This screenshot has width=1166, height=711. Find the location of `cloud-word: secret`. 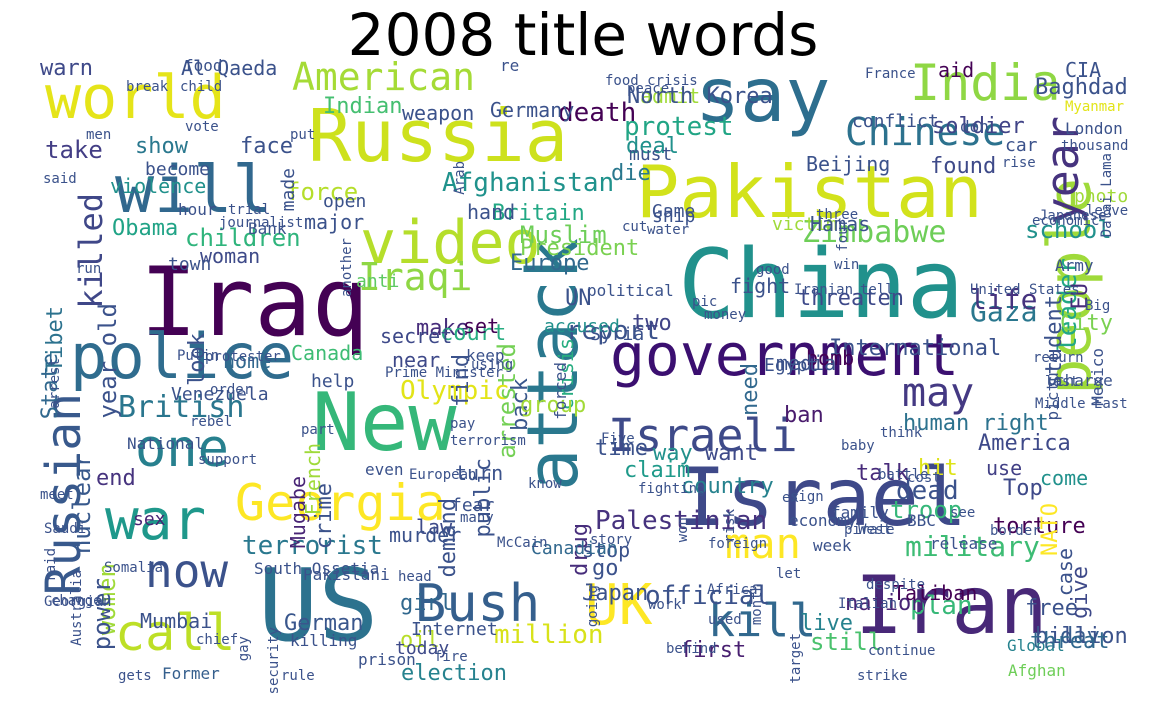

cloud-word: secret is located at coordinates (416, 336).